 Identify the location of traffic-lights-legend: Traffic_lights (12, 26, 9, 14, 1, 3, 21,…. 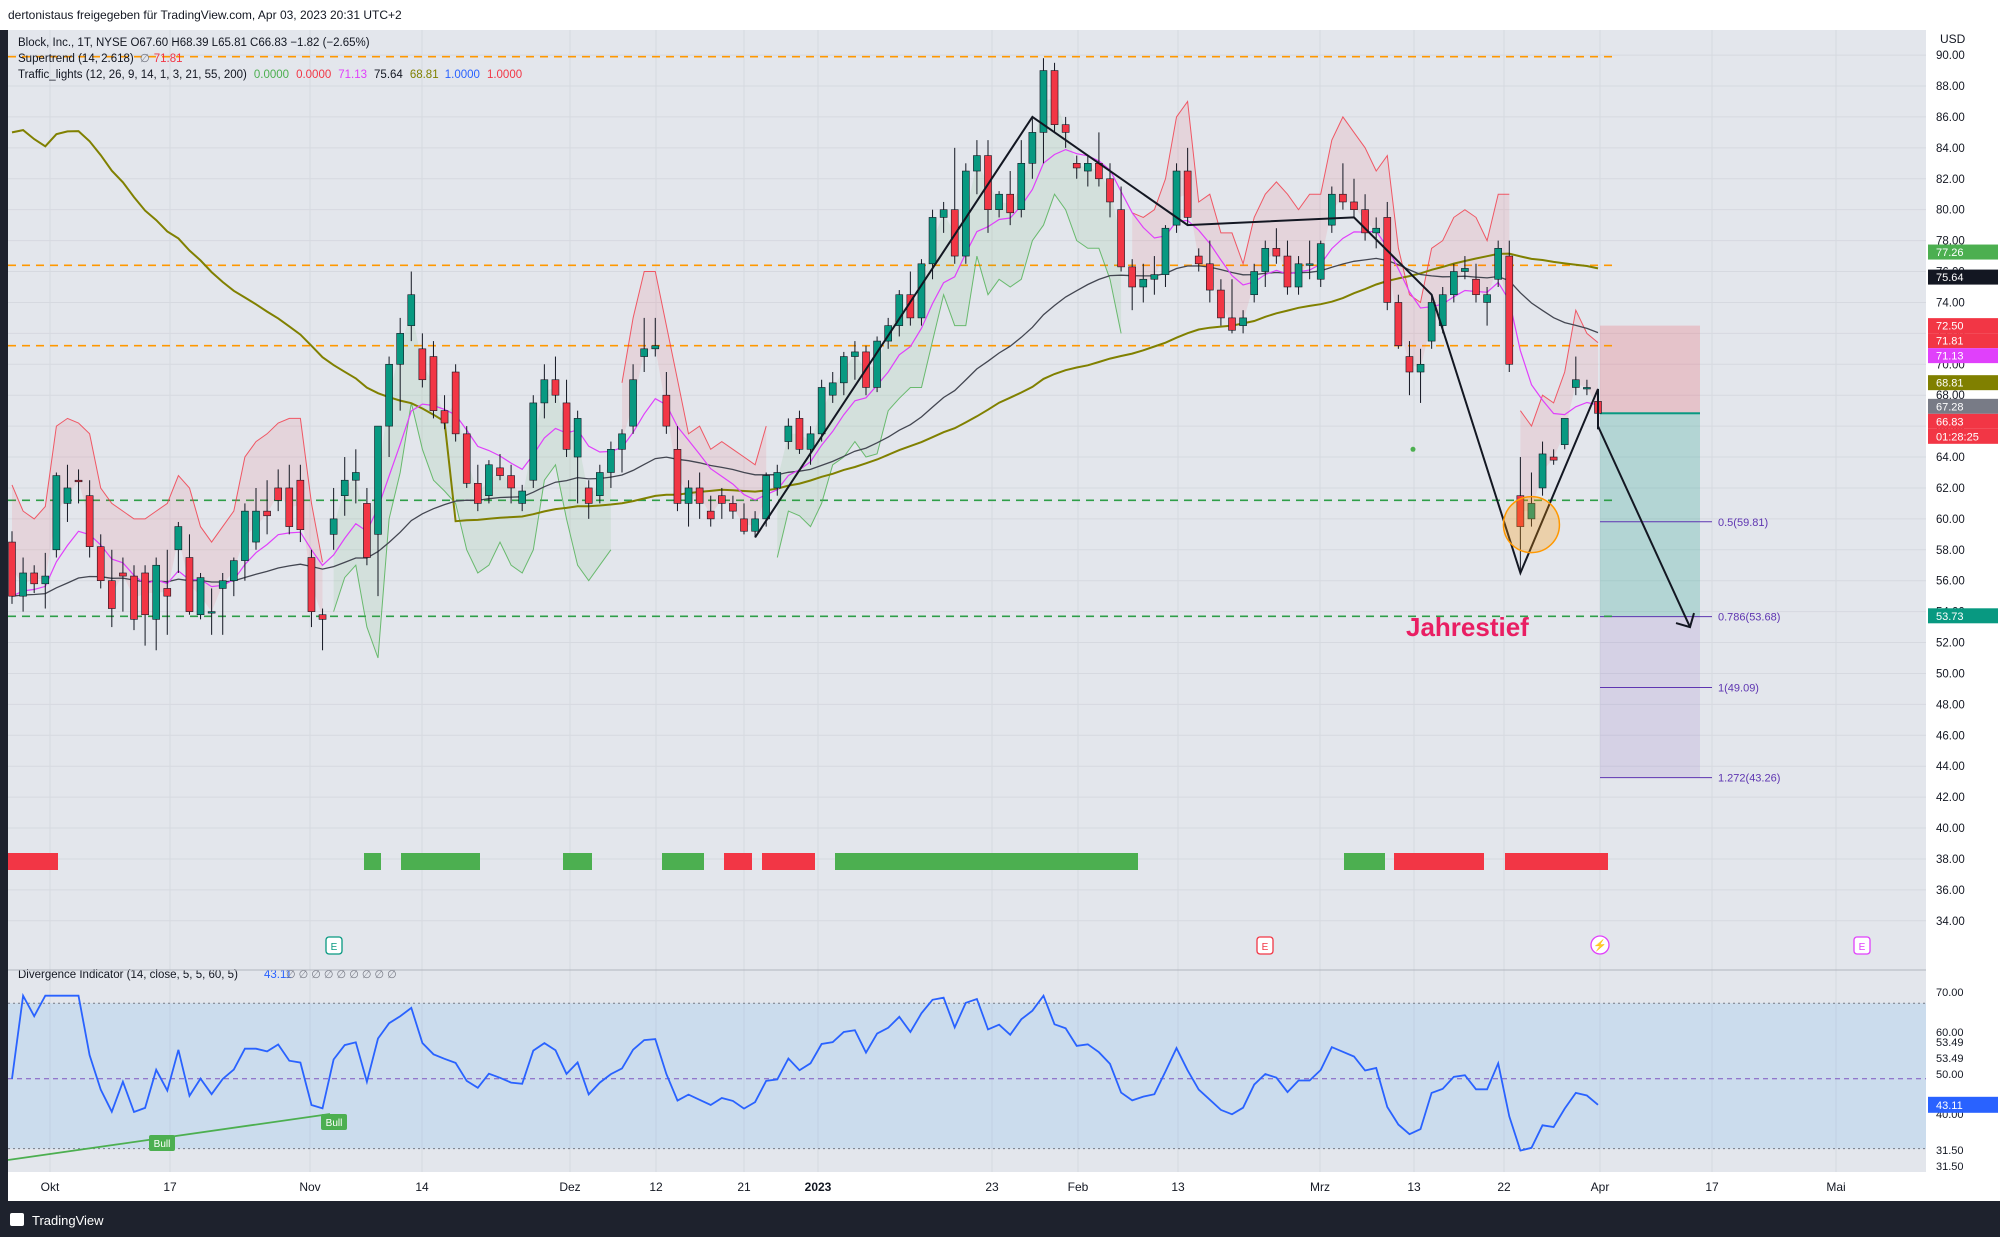
(270, 75).